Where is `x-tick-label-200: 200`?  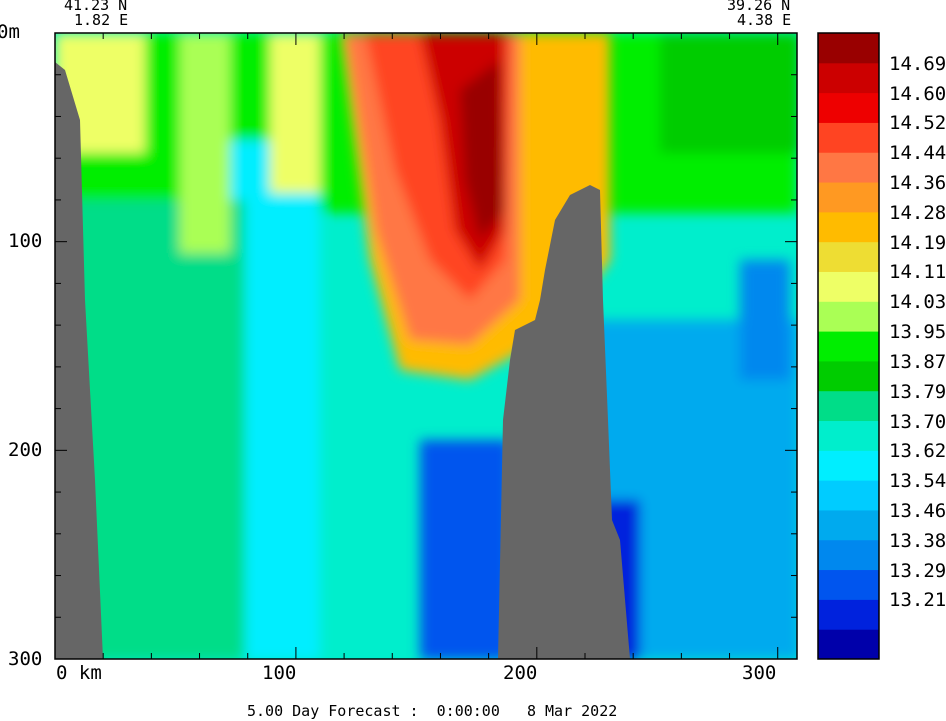 x-tick-label-200: 200 is located at coordinates (520, 673).